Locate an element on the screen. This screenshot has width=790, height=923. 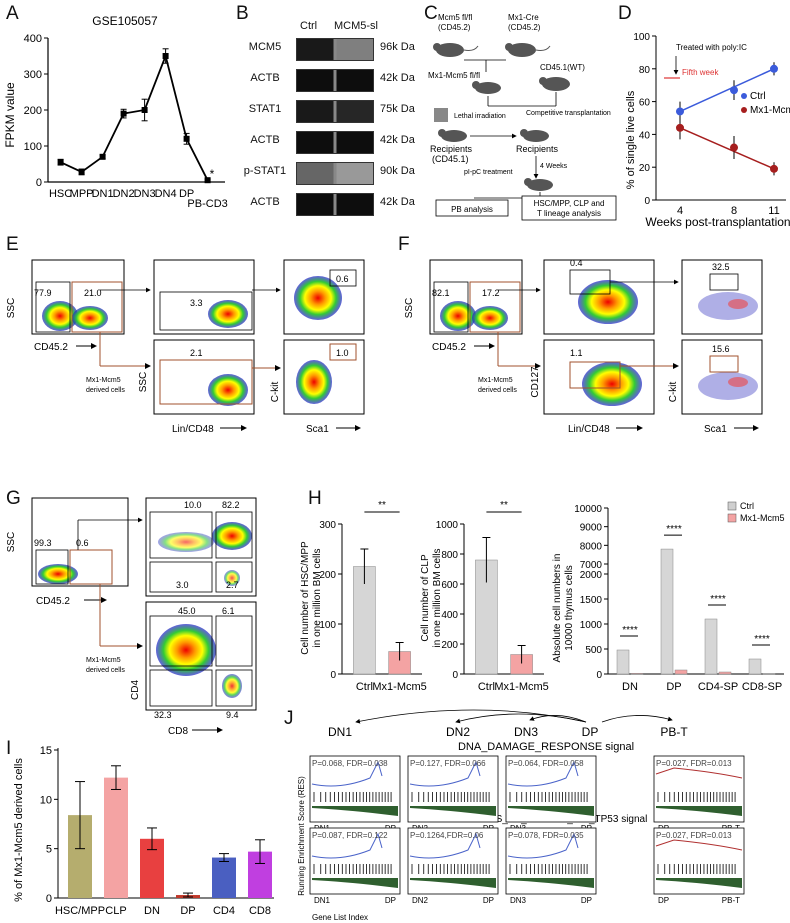
e-gate2: 21.0 is located at coordinates (93, 293).